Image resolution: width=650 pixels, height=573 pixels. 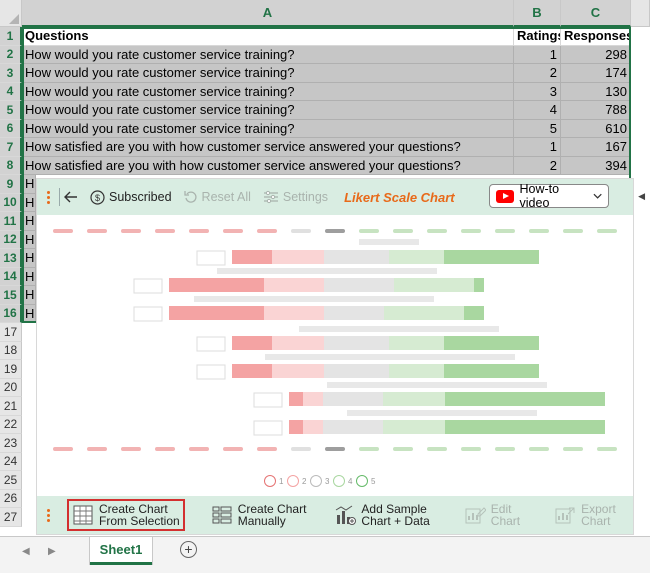 I want to click on next-sheet-arrow-icon: ▶, so click(x=52, y=551).